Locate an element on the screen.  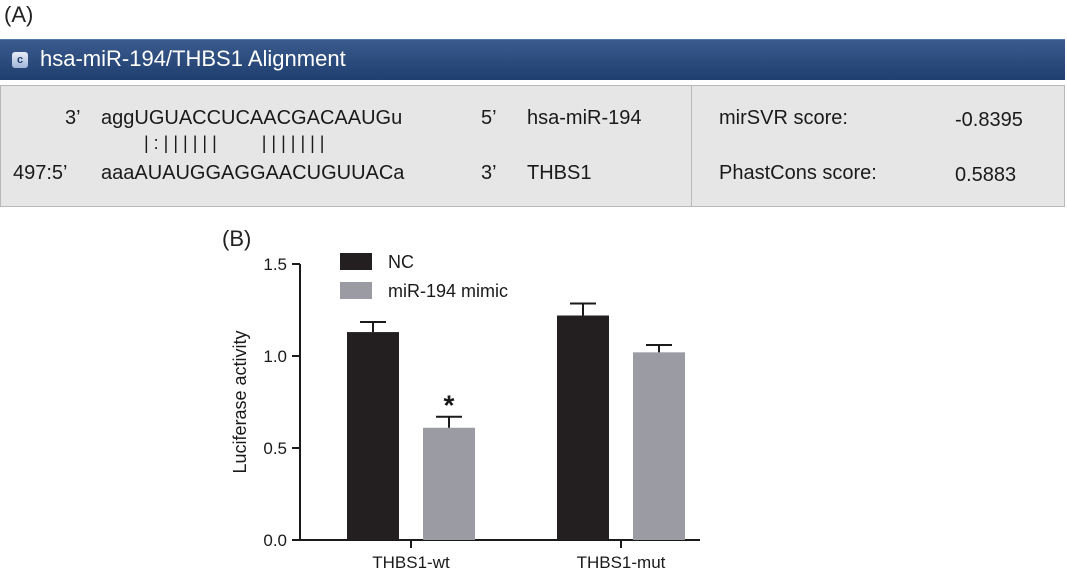
alignment-title: hsa-miR-194/THBS1 Alignment is located at coordinates (193, 58).